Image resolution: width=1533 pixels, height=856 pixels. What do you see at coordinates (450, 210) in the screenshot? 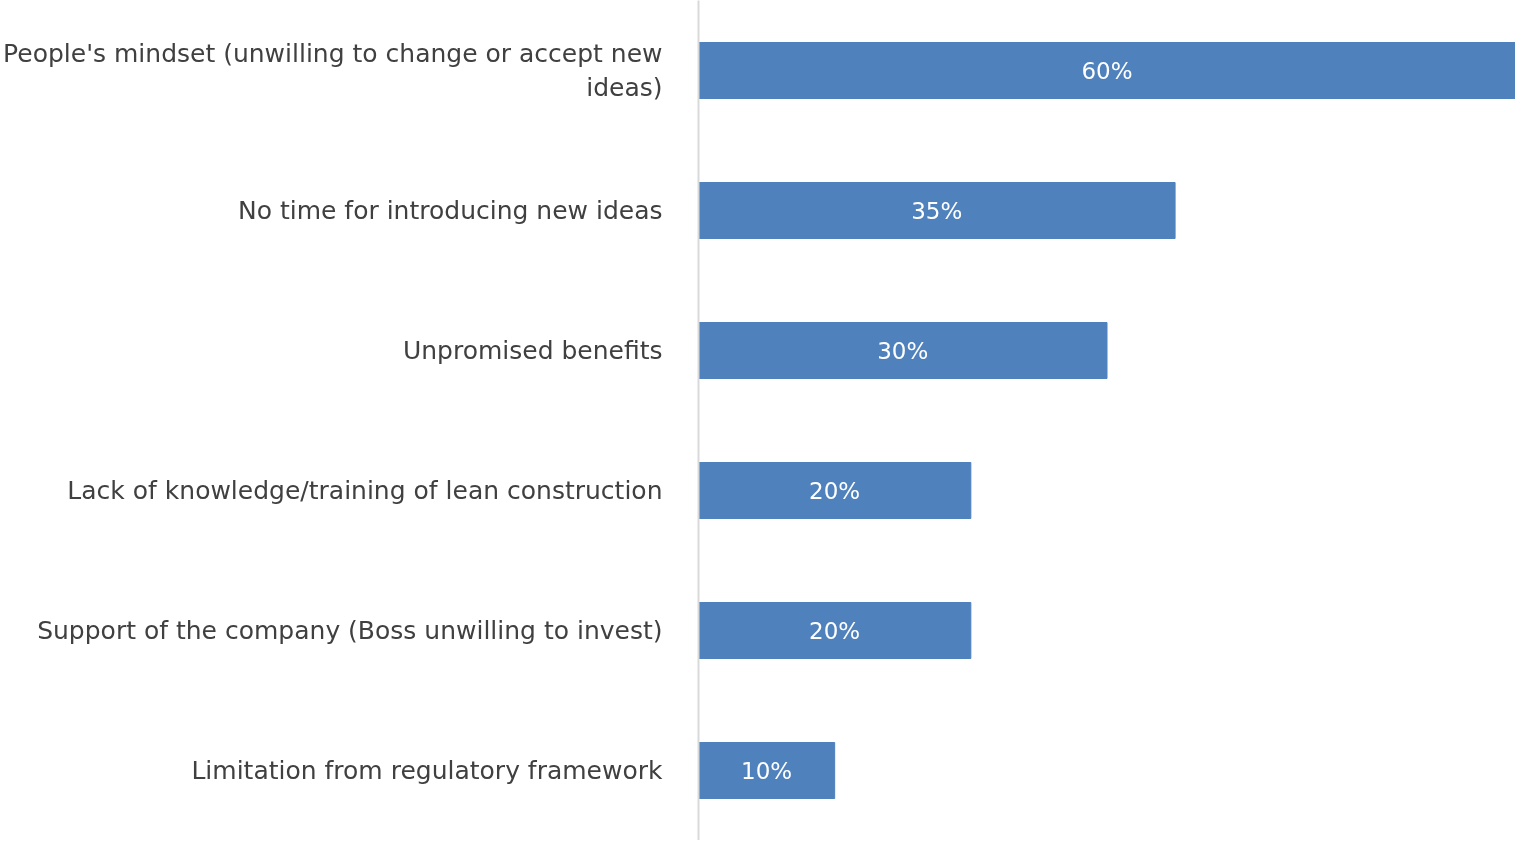
I see `y-tick-label: No time for introducing new ideas` at bounding box center [450, 210].